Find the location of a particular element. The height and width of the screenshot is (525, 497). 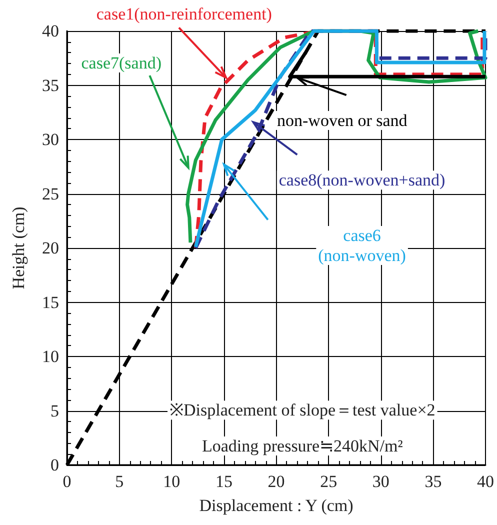

x-tick-label: 35 is located at coordinates (433, 481).